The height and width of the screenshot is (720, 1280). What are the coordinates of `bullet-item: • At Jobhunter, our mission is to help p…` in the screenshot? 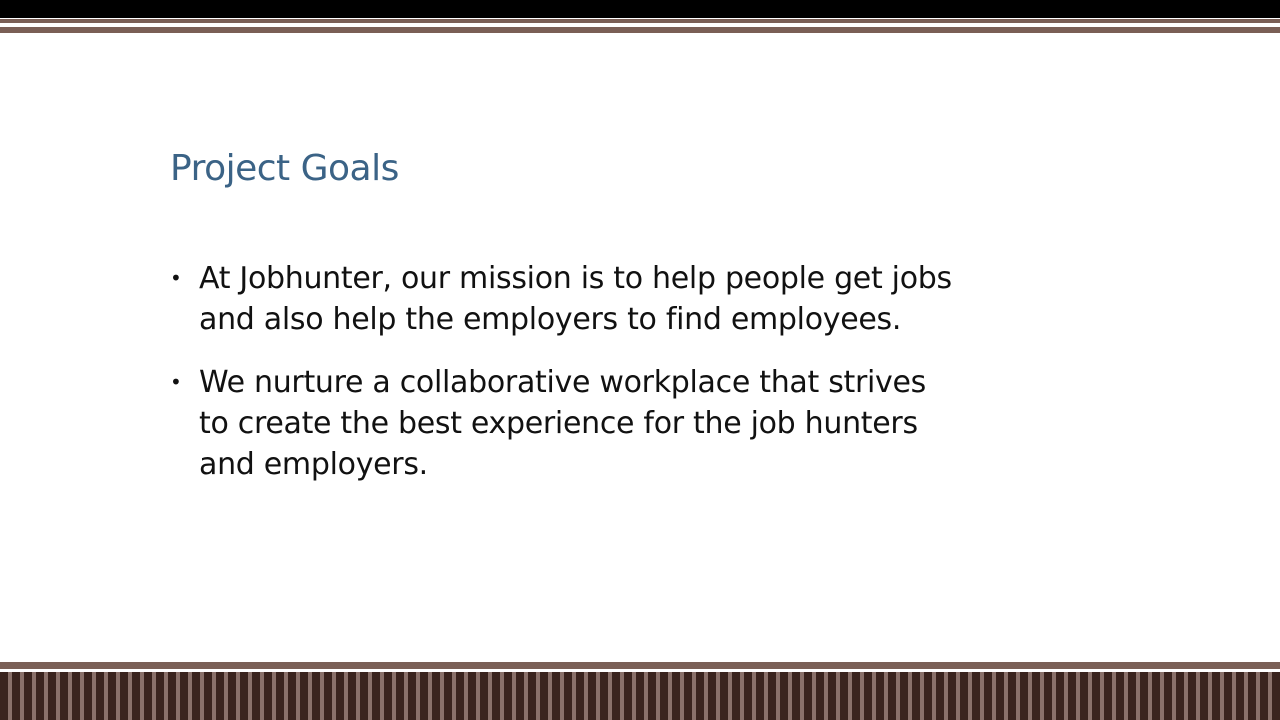 It's located at (580, 299).